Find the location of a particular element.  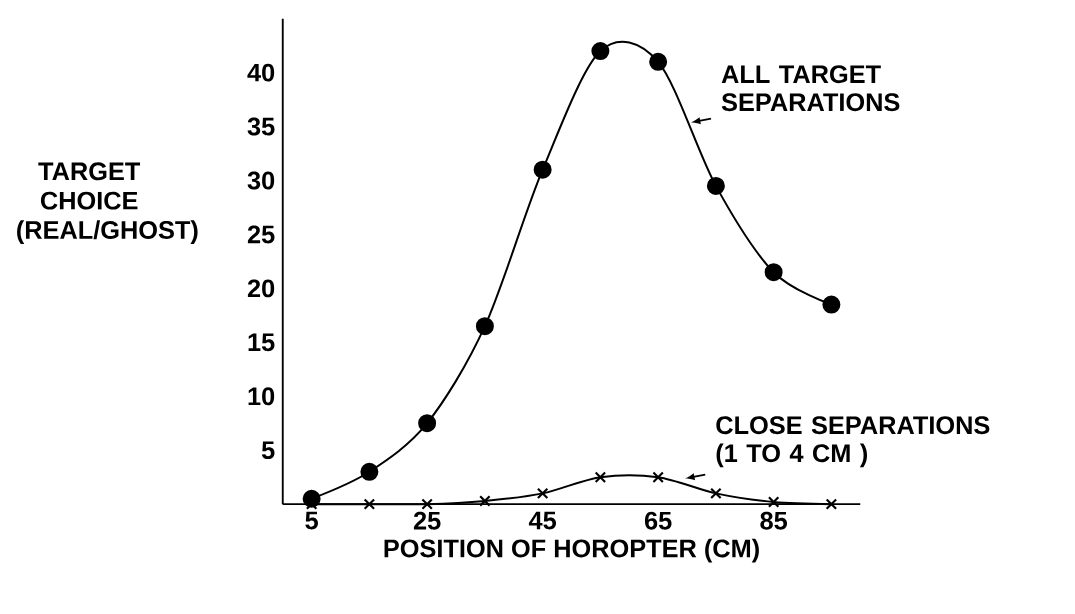

x-axis-title: POSITION OF HOROPTER (CM) is located at coordinates (571, 551).